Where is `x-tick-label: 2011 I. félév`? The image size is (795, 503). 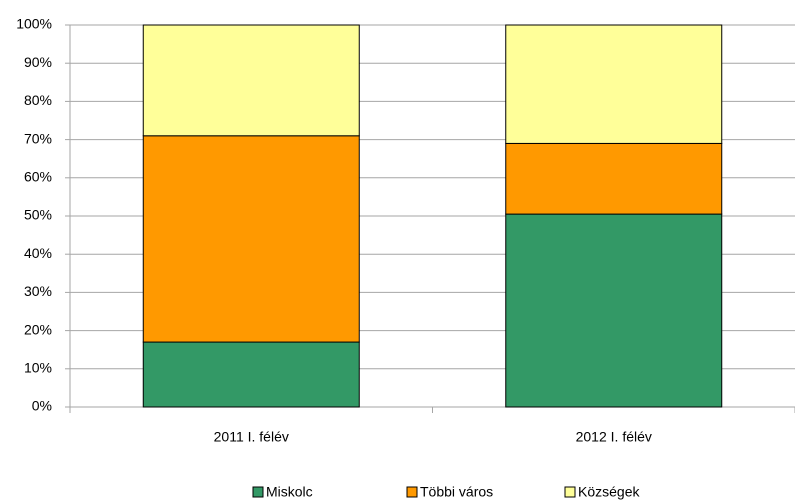 x-tick-label: 2011 I. félév is located at coordinates (251, 437).